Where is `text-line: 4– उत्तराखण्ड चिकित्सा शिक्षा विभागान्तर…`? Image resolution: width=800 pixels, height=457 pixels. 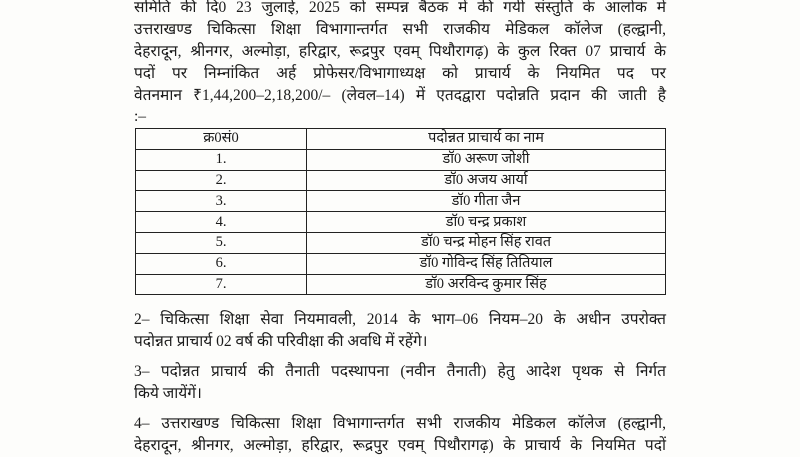 text-line: 4– उत्तराखण्ड चिकित्सा शिक्षा विभागान्तर… is located at coordinates (400, 423).